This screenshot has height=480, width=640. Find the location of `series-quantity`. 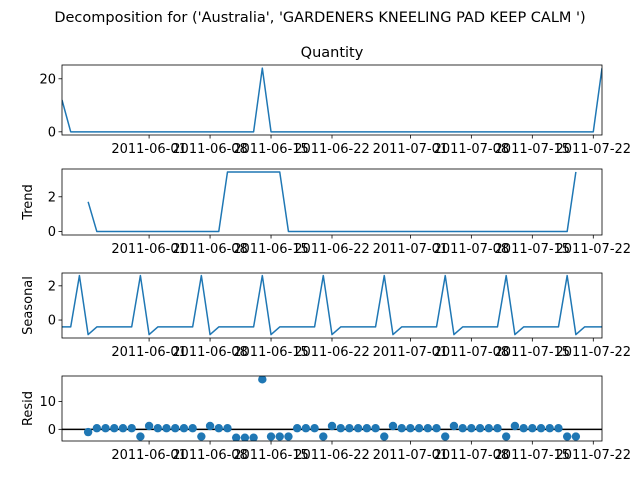

series-quantity is located at coordinates (332, 100).